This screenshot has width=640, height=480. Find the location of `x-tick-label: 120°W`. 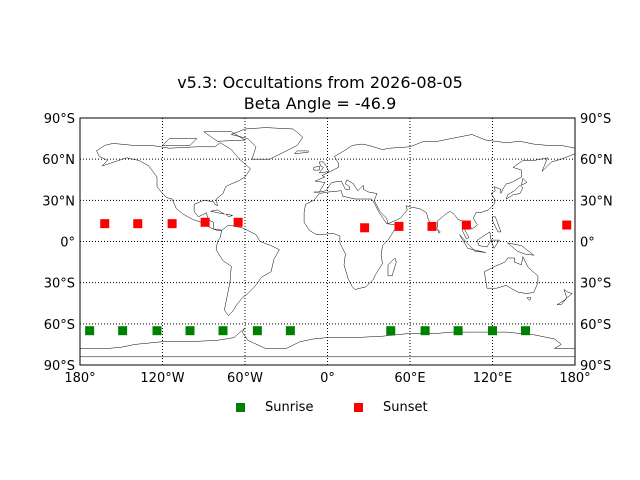

x-tick-label: 120°W is located at coordinates (162, 378).